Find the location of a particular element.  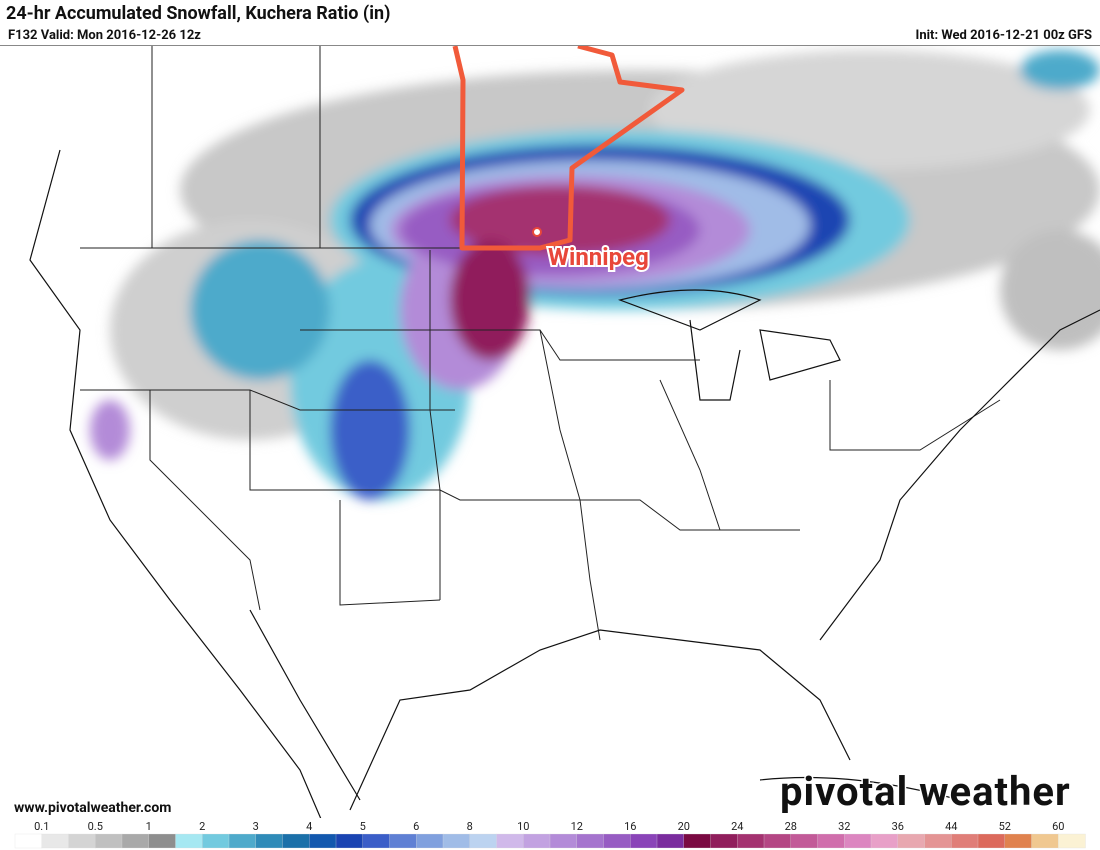

legend-tick-label: 32 is located at coordinates (844, 826).